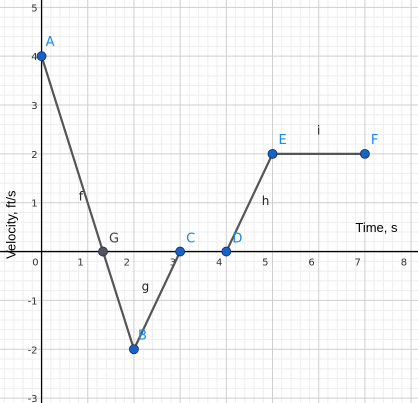 Image resolution: width=418 pixels, height=403 pixels. I want to click on segment-label-i: i, so click(318, 130).